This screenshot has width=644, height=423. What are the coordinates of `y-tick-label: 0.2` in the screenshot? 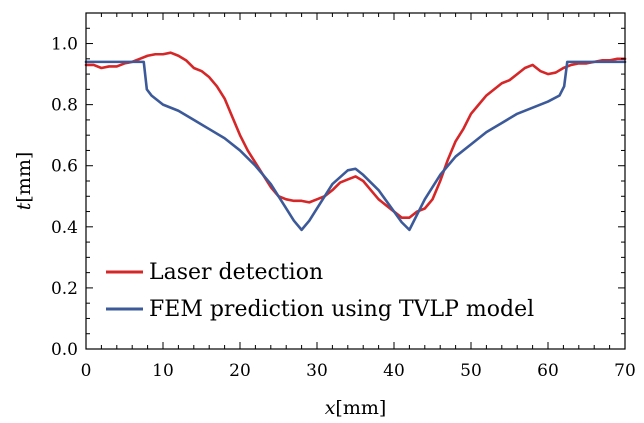 It's located at (64, 289).